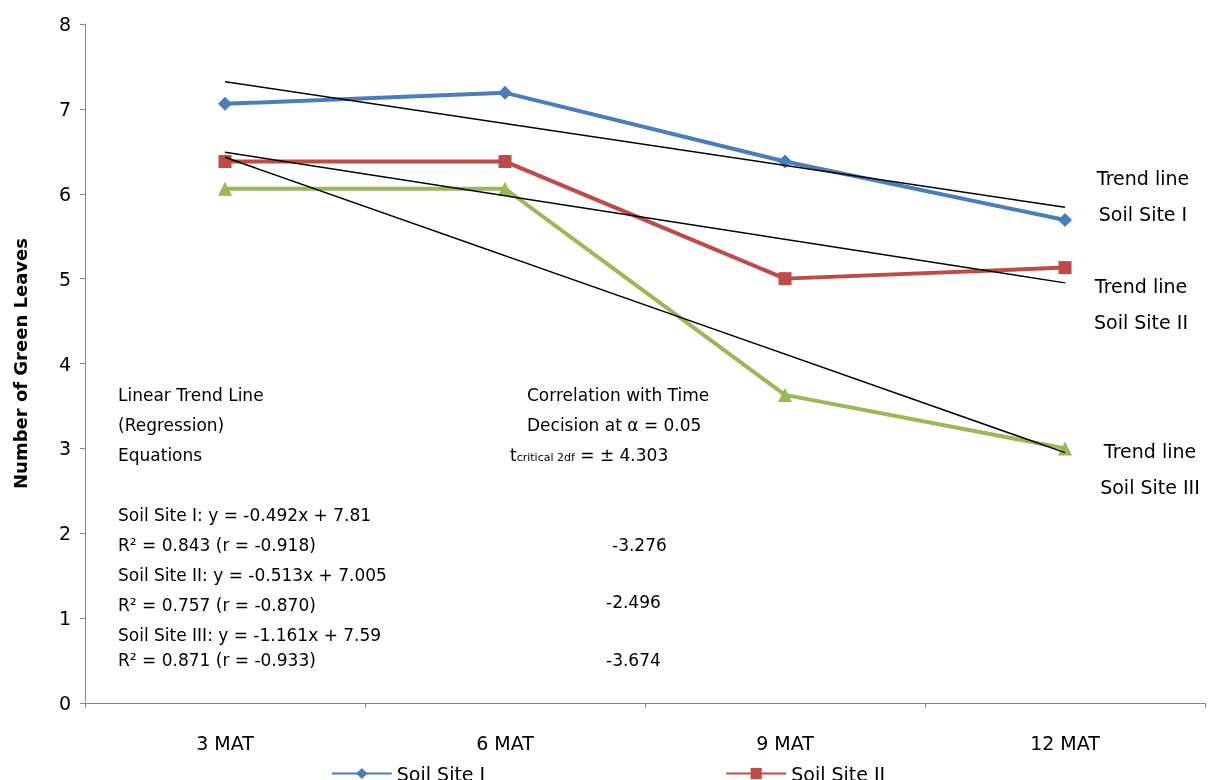  I want to click on x-tick-label: 6 MAT, so click(505, 742).